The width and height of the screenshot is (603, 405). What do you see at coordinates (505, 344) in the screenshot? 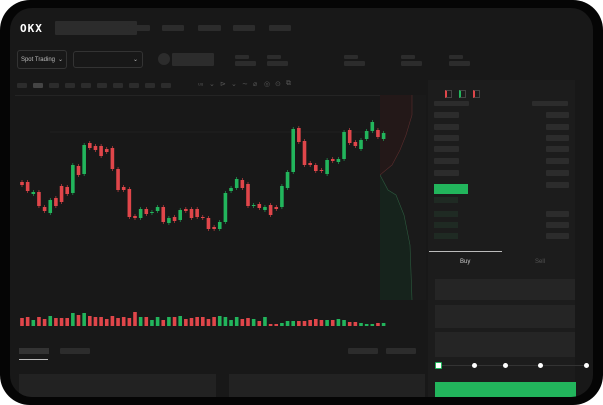
I see `total-input` at bounding box center [505, 344].